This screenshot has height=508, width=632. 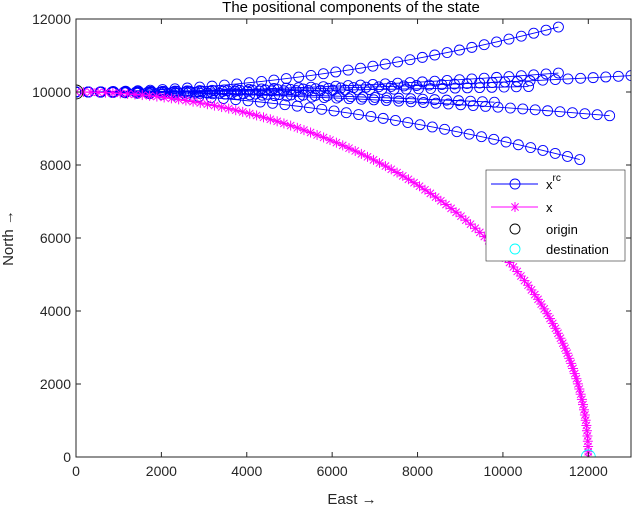 What do you see at coordinates (543, 229) in the screenshot?
I see `legend-item: origin` at bounding box center [543, 229].